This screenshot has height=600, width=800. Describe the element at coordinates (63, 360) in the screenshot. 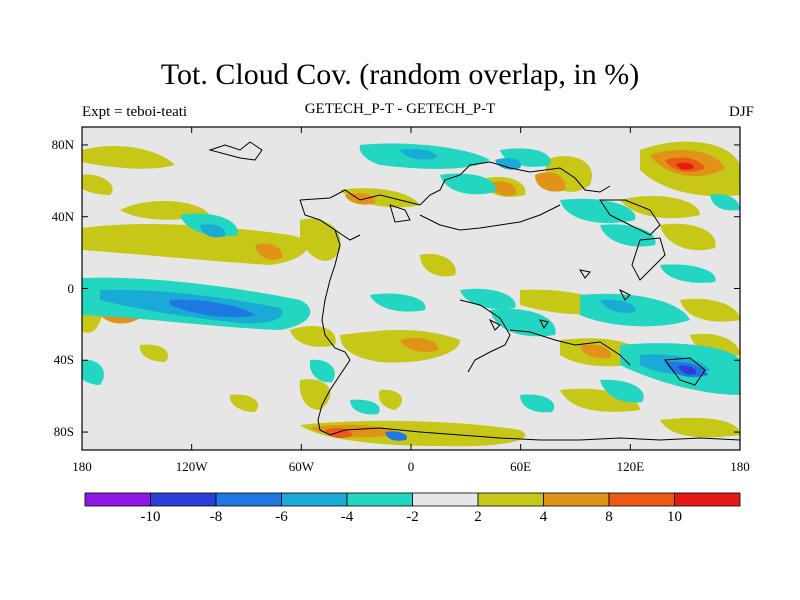

I see `y-tick-label: 40S` at that location.